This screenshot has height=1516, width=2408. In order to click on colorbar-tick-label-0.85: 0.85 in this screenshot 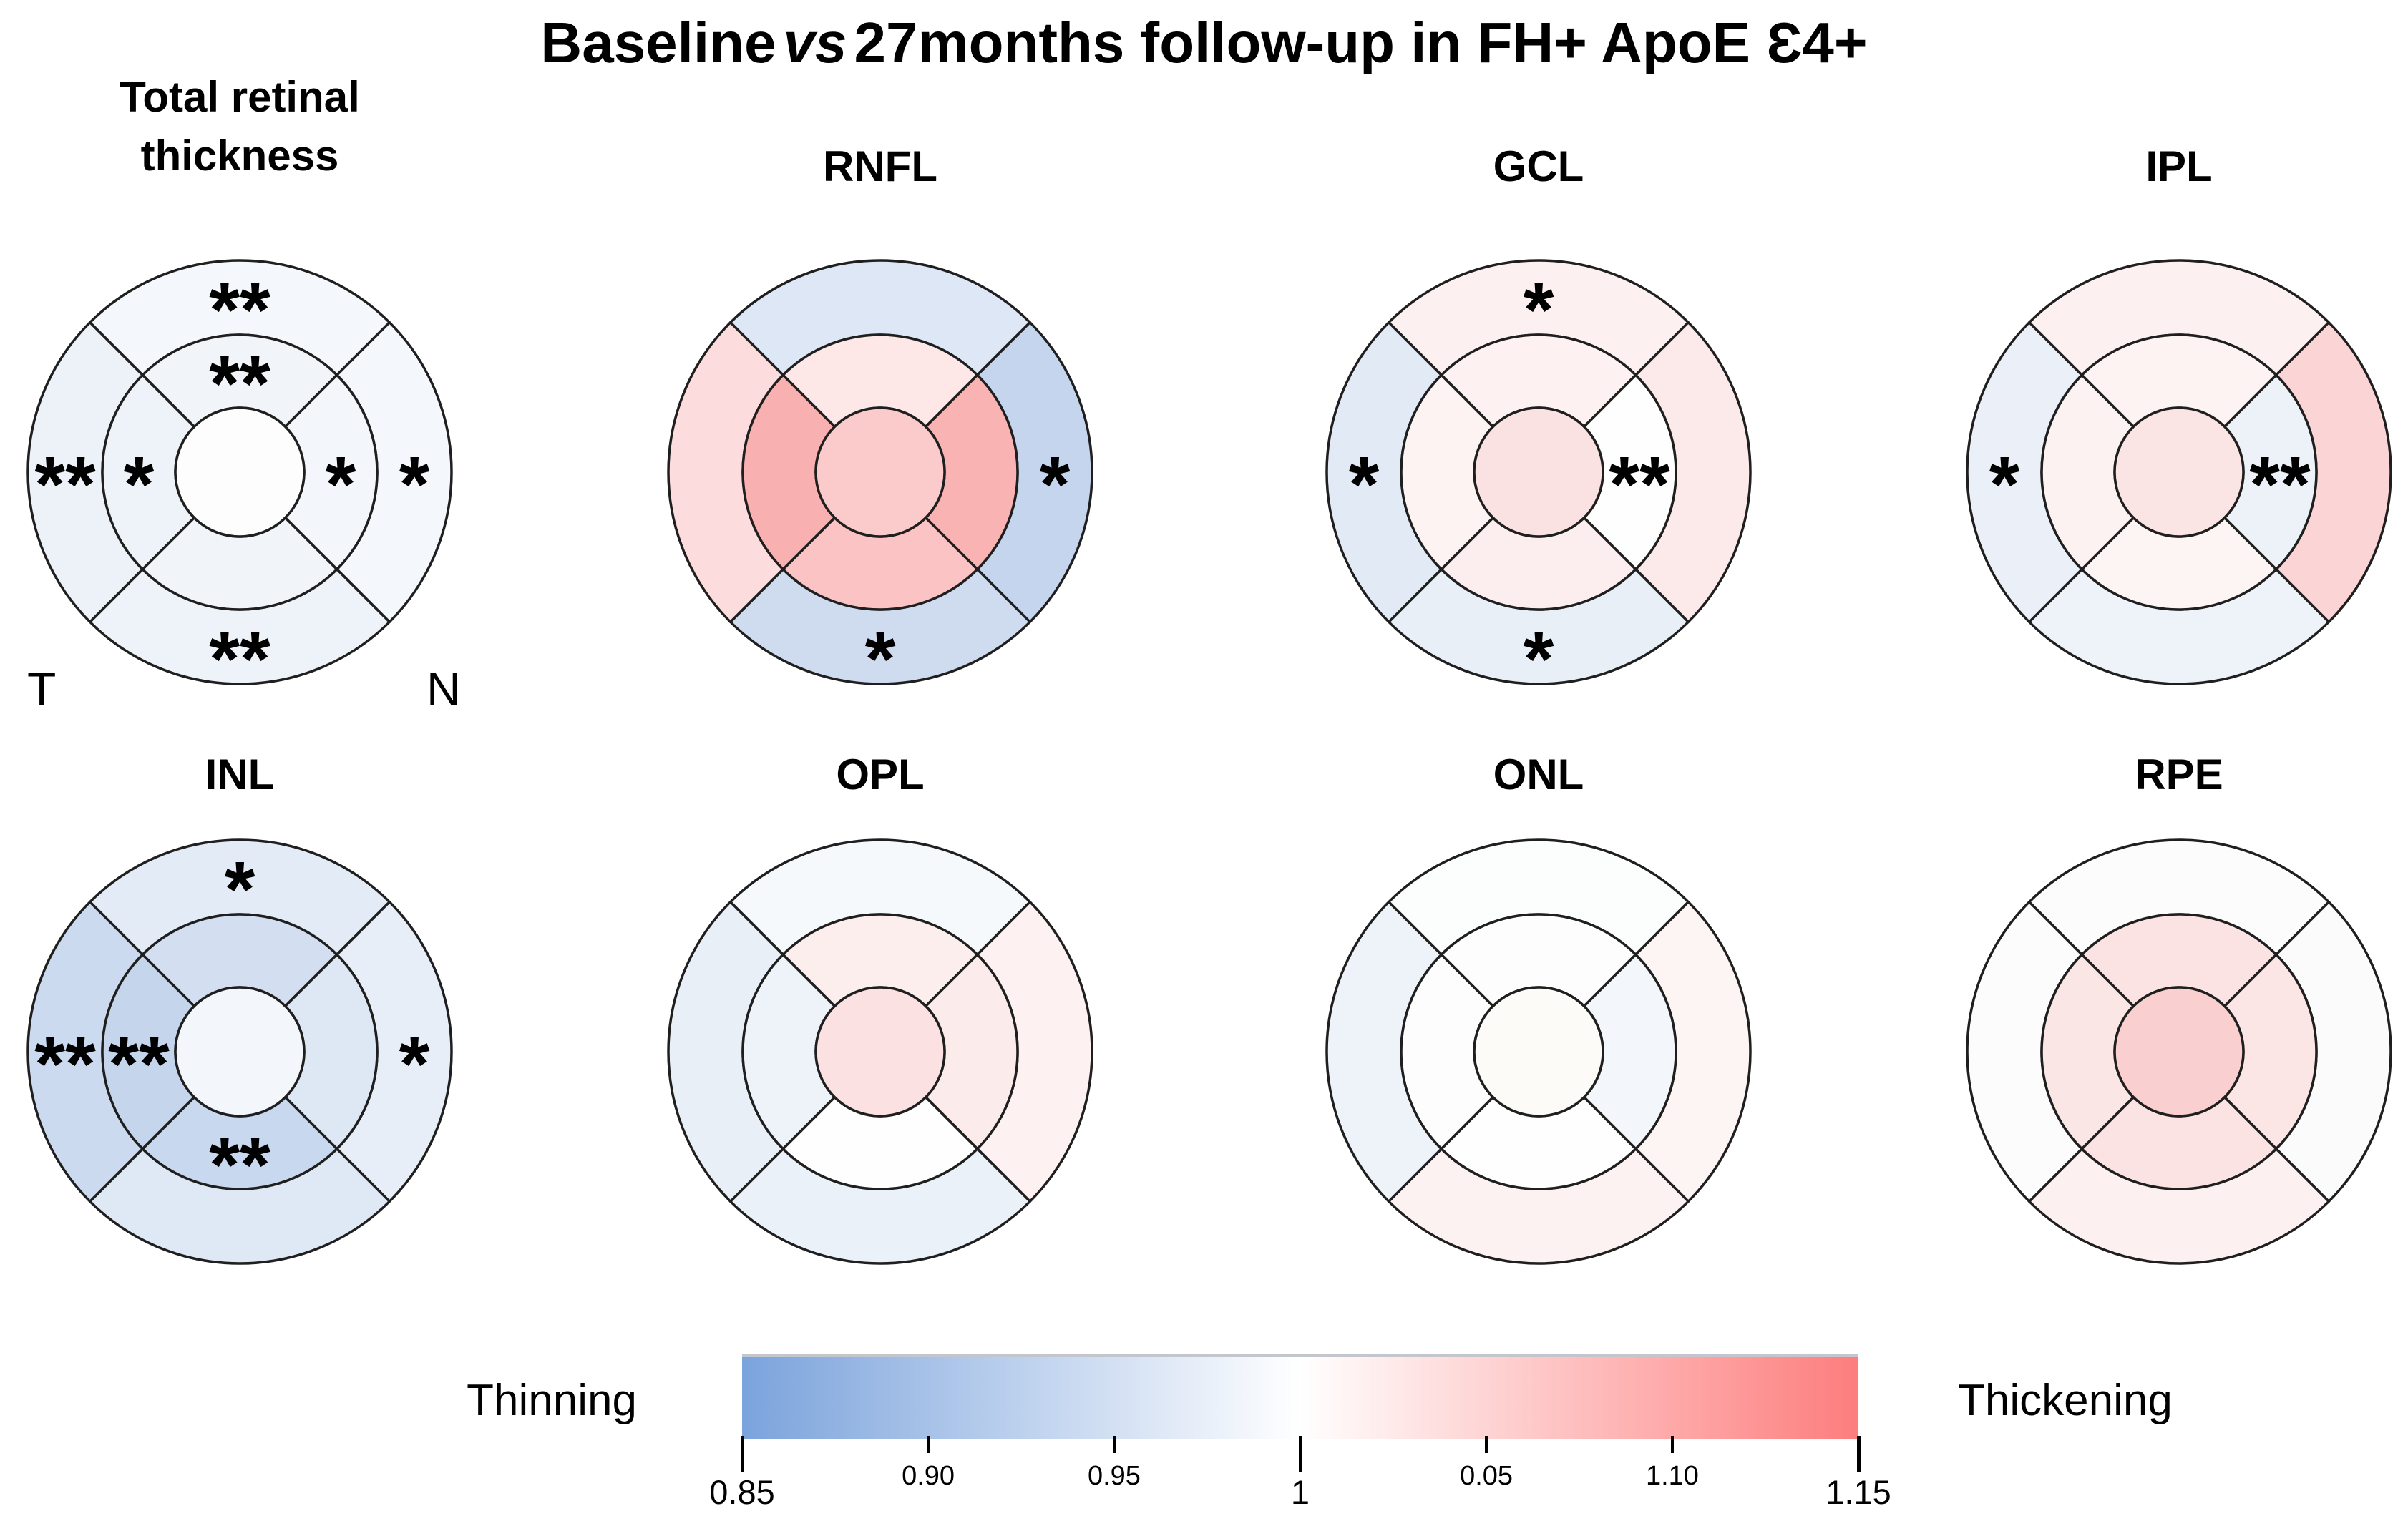, I will do `click(742, 1492)`.